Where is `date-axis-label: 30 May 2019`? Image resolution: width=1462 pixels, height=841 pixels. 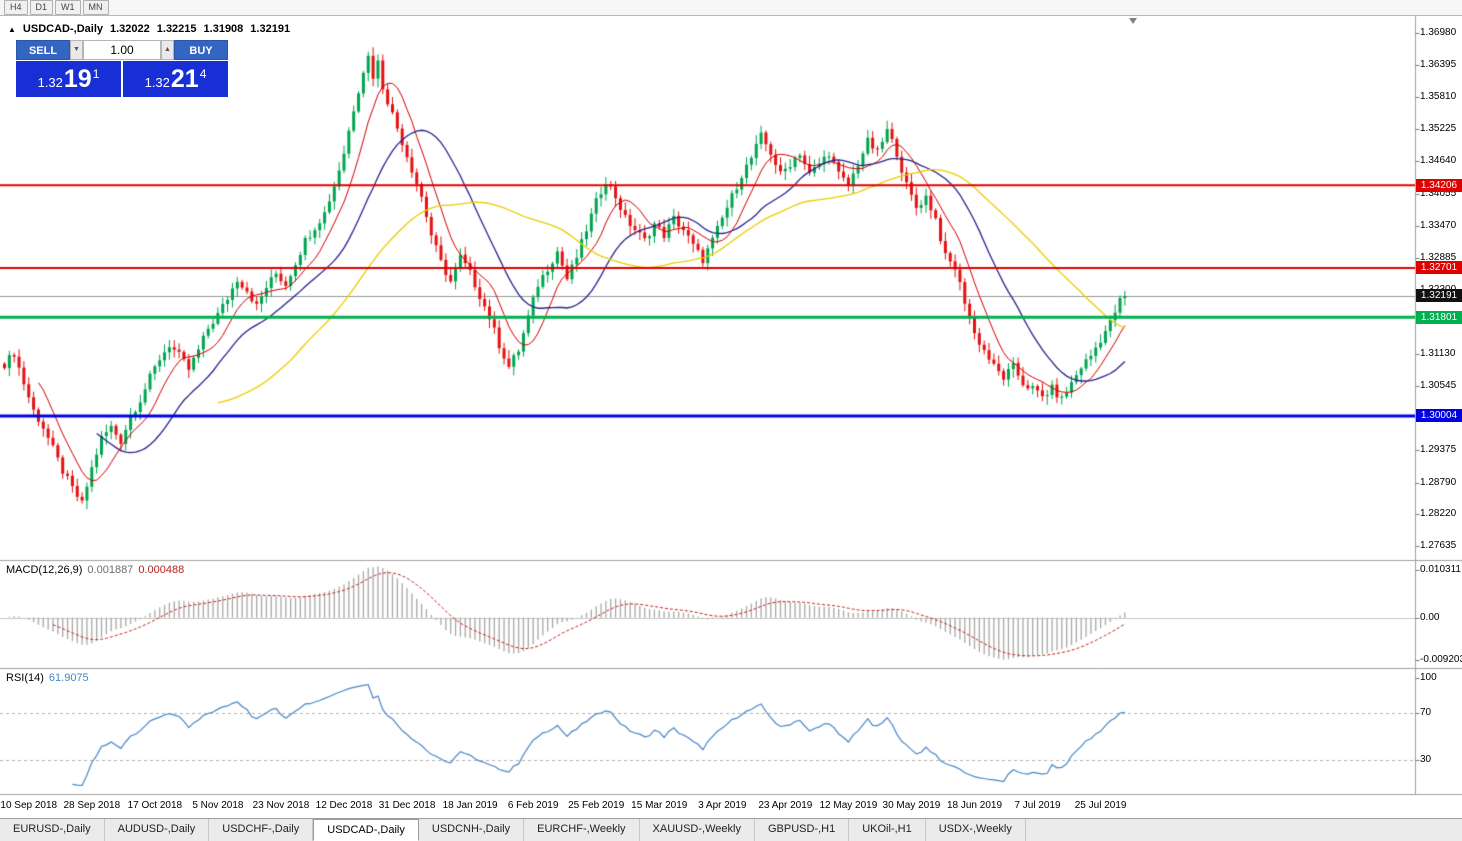
date-axis-label: 30 May 2019 is located at coordinates (911, 805).